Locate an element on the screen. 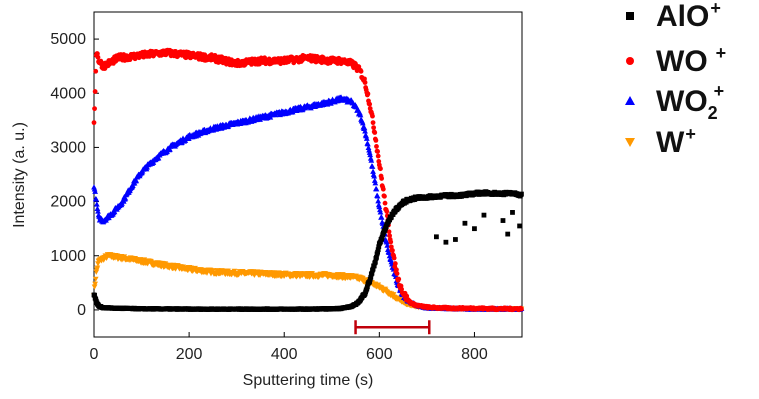 Image resolution: width=759 pixels, height=399 pixels. y-tick-label: 0 is located at coordinates (81, 310).